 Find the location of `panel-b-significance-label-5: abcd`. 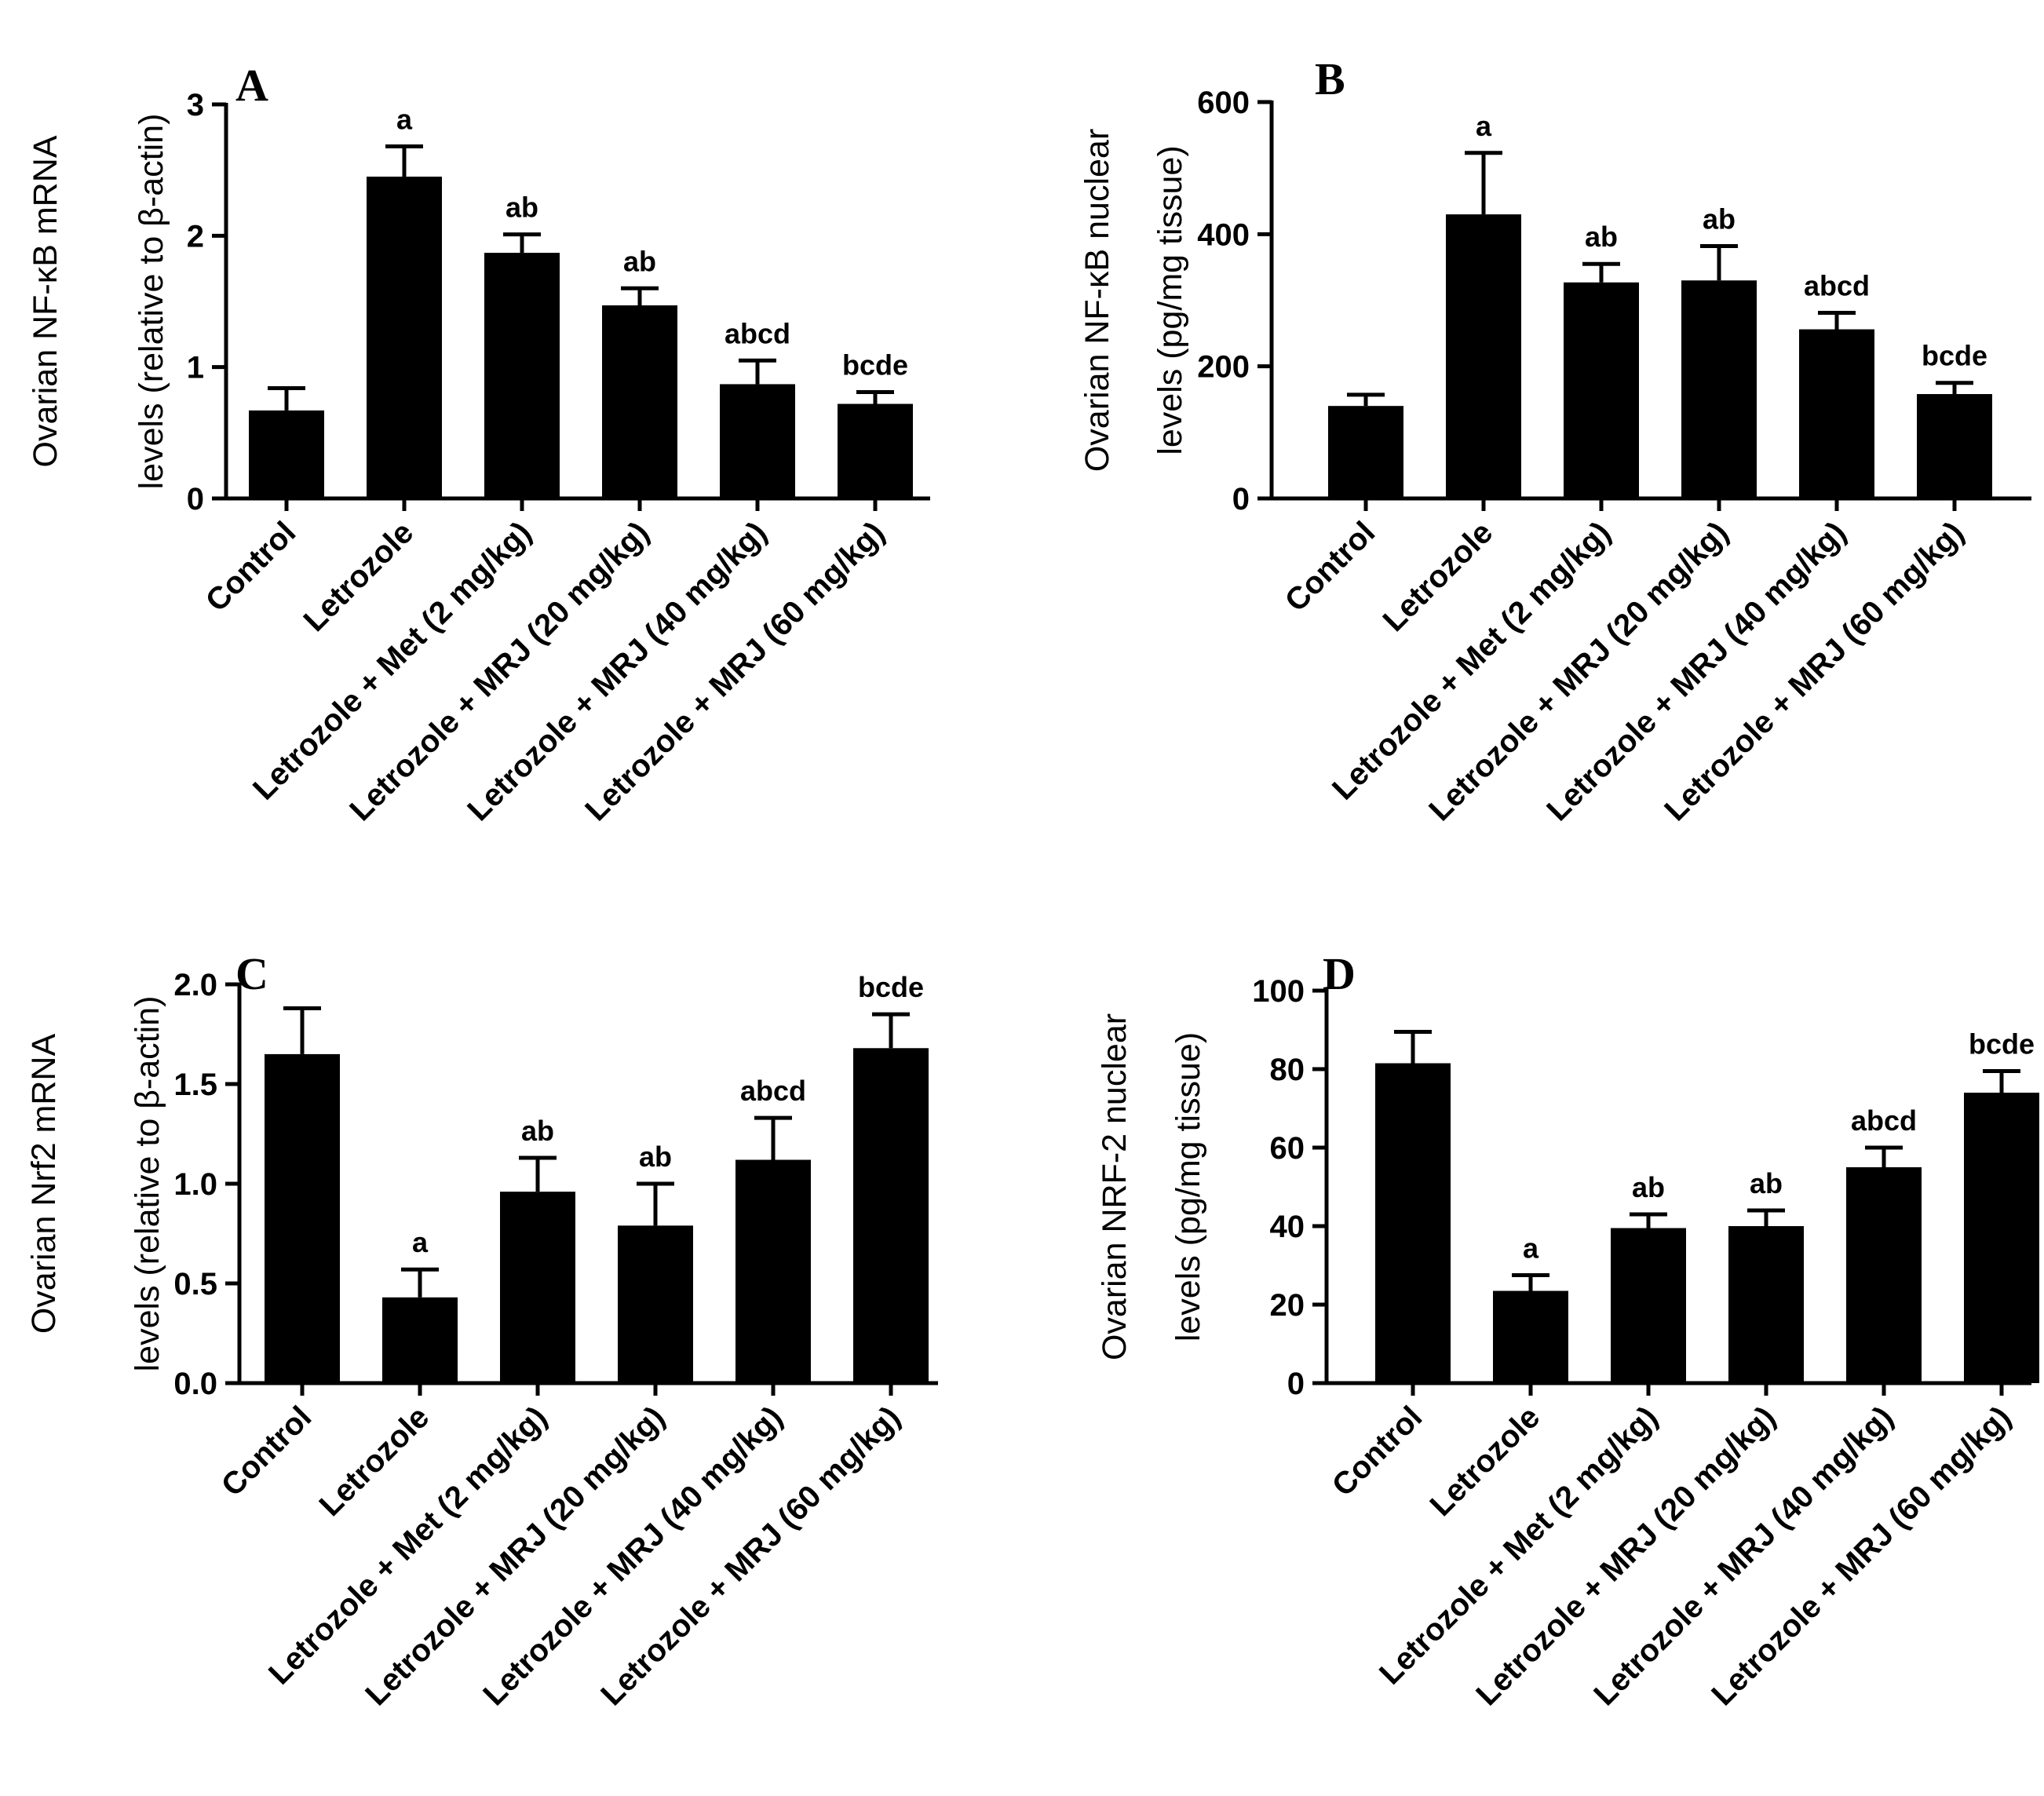

panel-b-significance-label-5: abcd is located at coordinates (1837, 285).